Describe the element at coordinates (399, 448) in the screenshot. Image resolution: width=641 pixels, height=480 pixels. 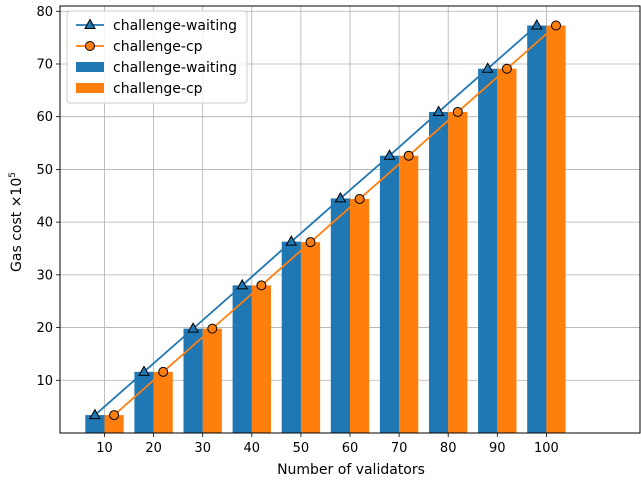
I see `x-tick-label: 70` at that location.